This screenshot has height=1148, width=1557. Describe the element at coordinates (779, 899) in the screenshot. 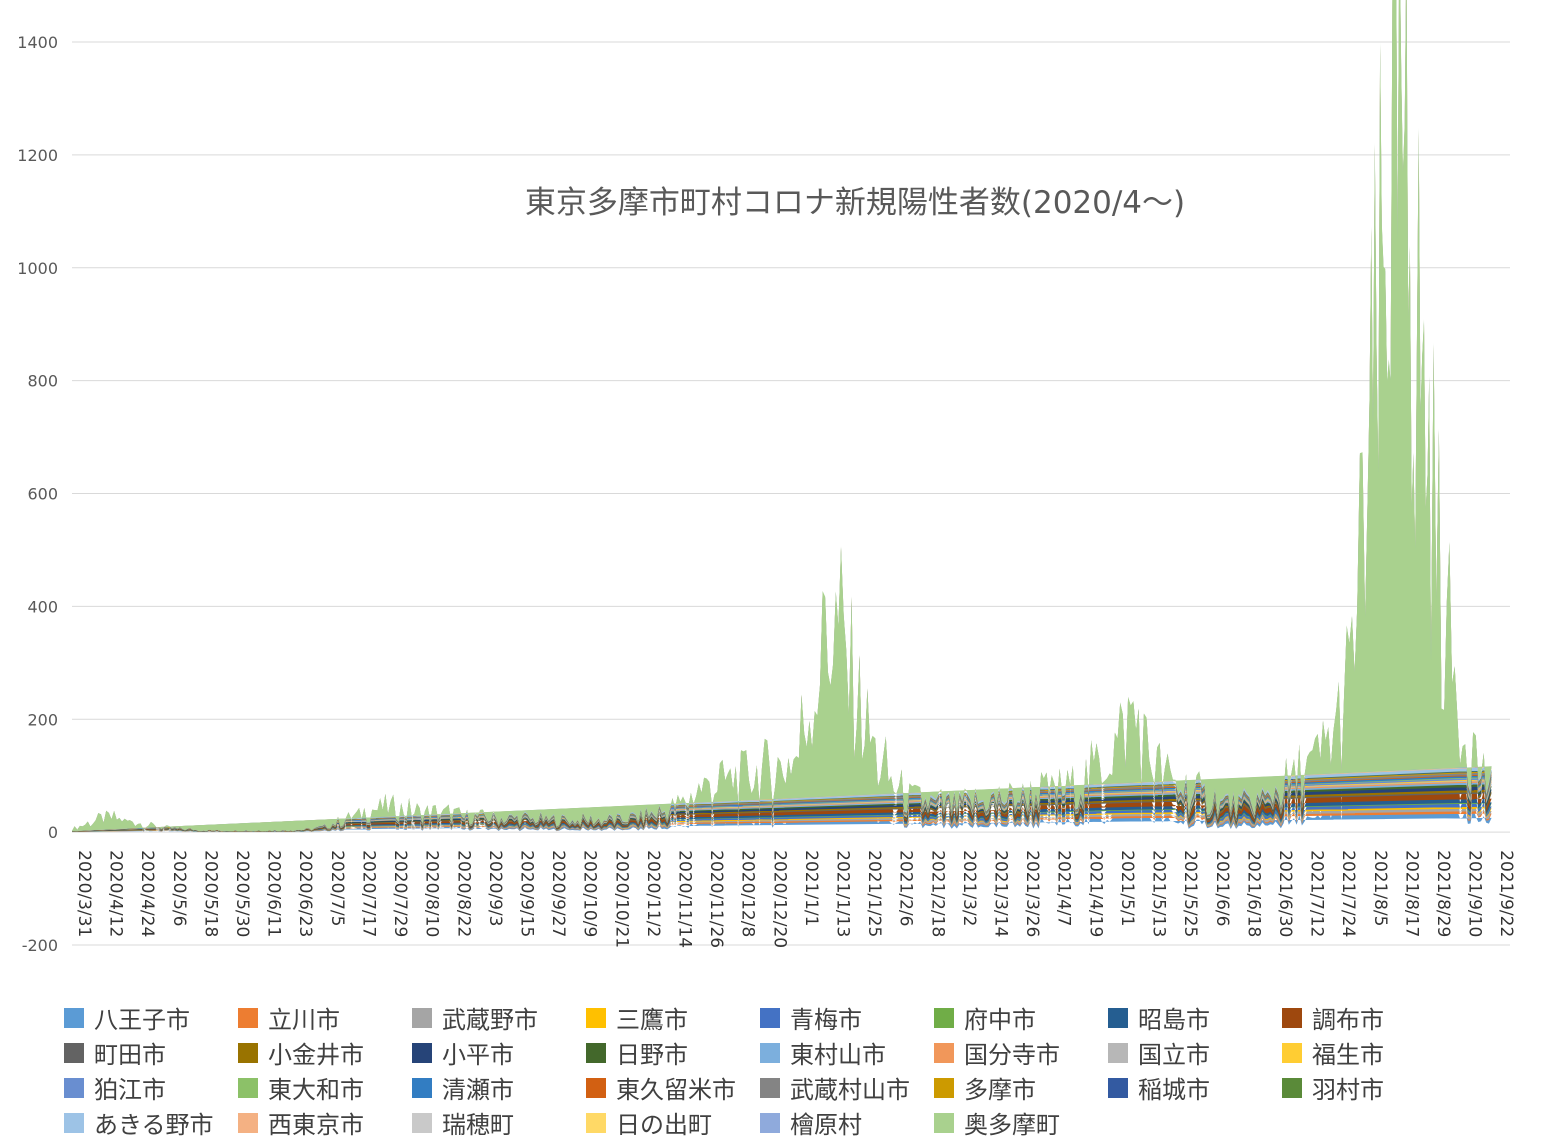

I see `x-tick-label: 2020/12/20` at that location.